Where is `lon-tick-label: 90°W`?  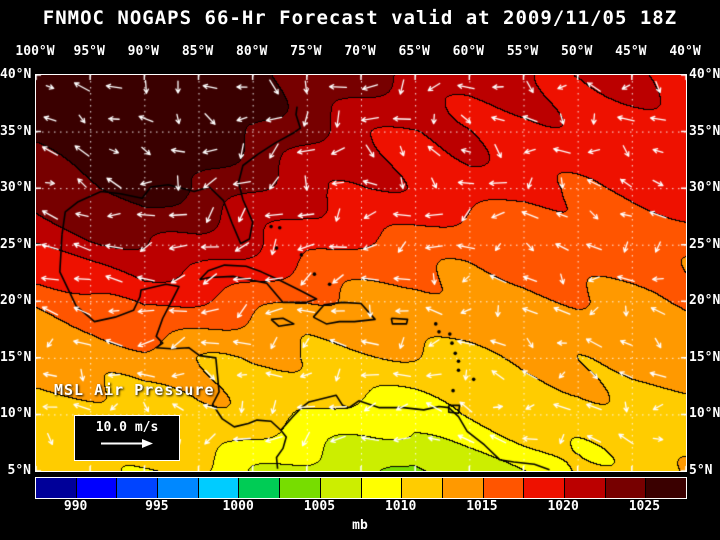
lon-tick-label: 90°W is located at coordinates (143, 51).